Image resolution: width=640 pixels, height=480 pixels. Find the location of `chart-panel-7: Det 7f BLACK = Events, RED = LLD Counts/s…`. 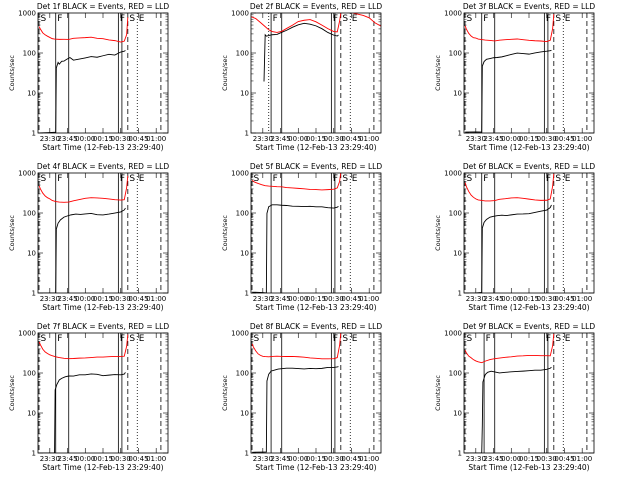

chart-panel-7: Det 7f BLACK = Events, RED = LLD Counts/s… is located at coordinates (88, 397).